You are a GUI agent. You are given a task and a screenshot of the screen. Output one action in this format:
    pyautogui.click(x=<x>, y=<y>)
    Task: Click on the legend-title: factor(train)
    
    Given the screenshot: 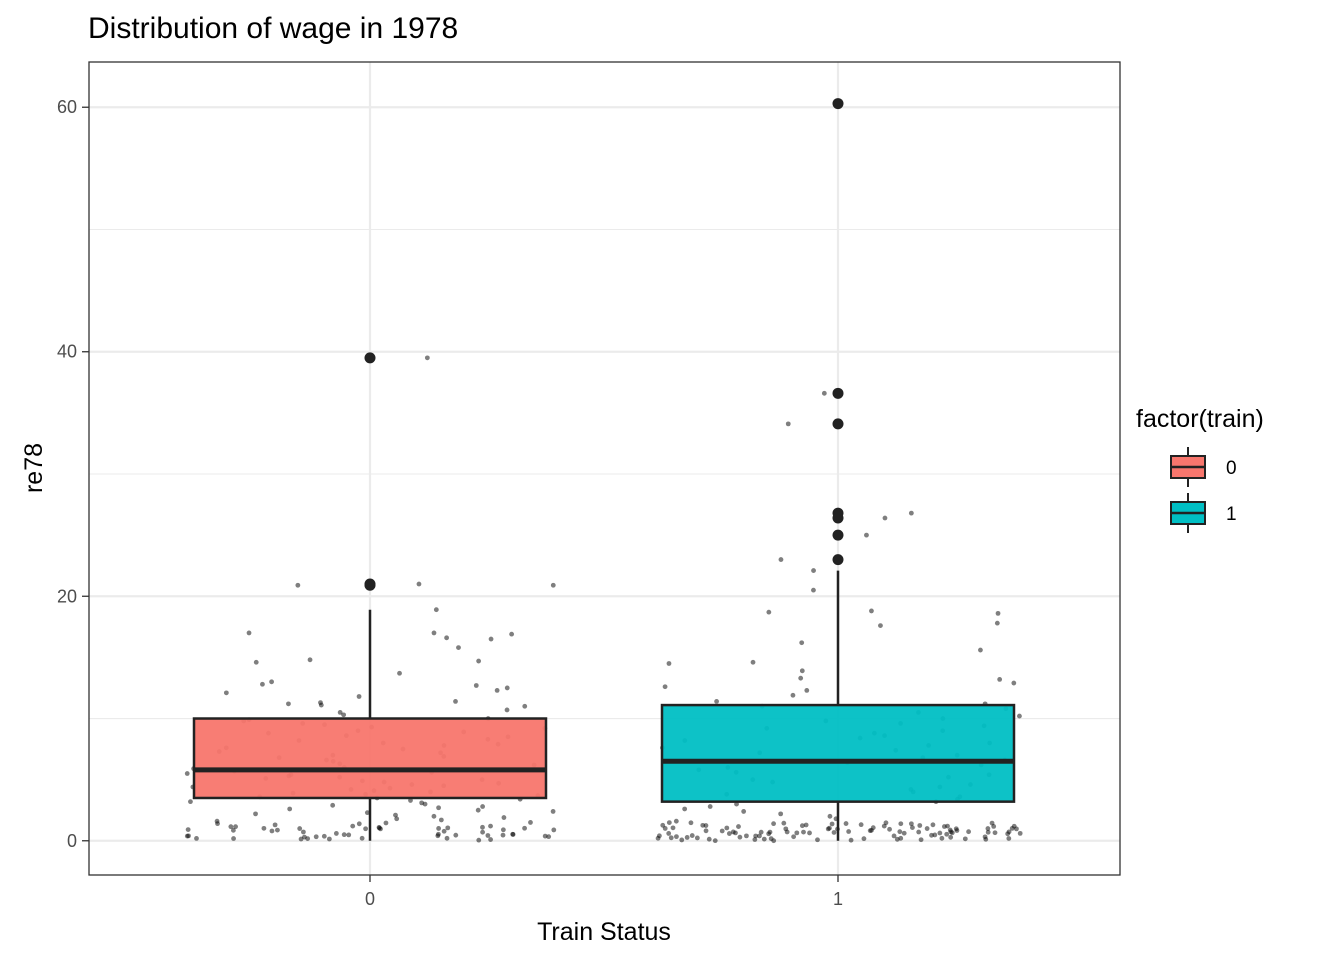 What is the action you would take?
    pyautogui.click(x=1200, y=419)
    